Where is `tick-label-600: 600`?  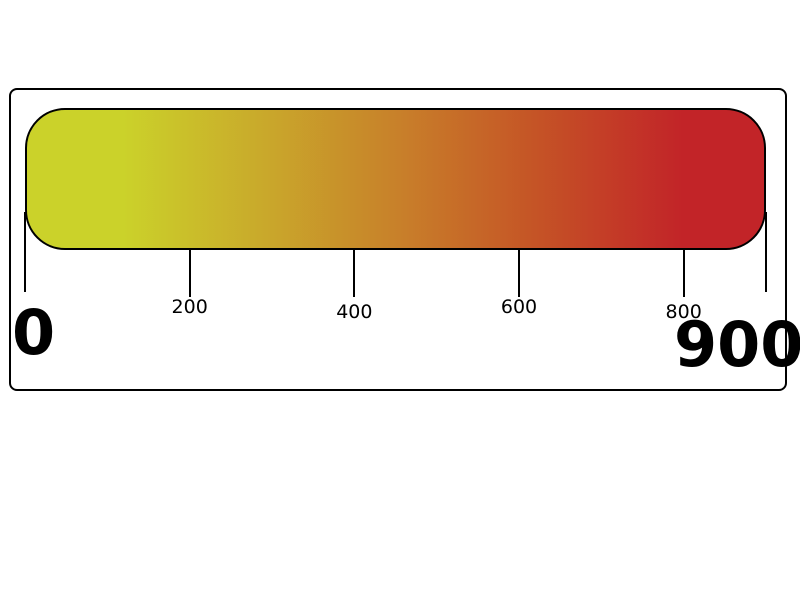 tick-label-600: 600 is located at coordinates (519, 307).